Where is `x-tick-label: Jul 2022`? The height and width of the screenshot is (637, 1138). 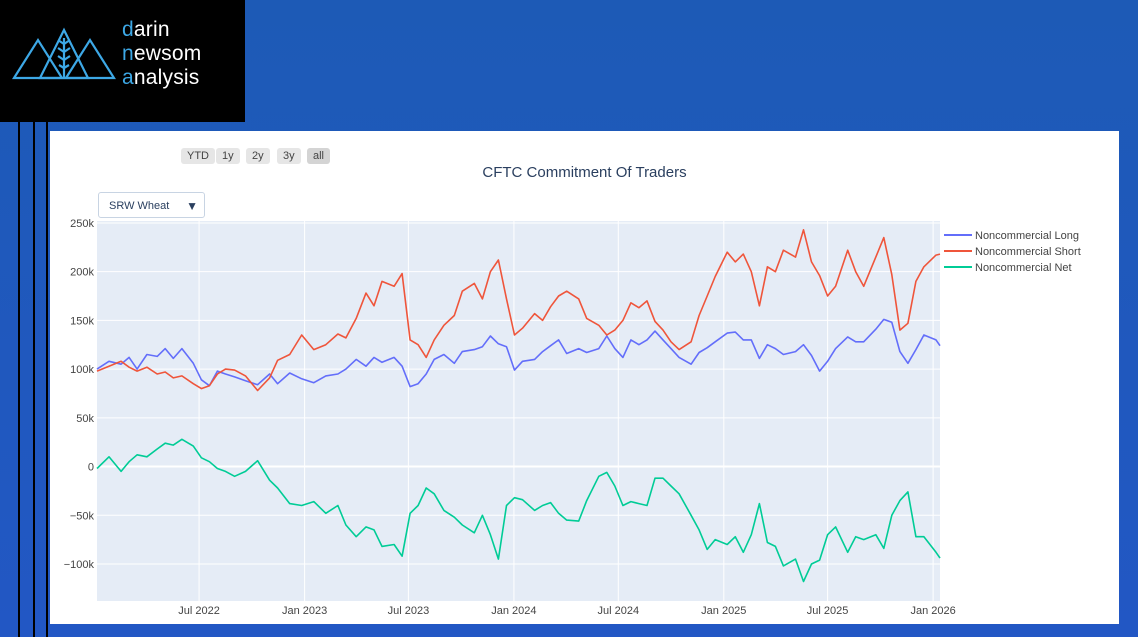 x-tick-label: Jul 2022 is located at coordinates (199, 611).